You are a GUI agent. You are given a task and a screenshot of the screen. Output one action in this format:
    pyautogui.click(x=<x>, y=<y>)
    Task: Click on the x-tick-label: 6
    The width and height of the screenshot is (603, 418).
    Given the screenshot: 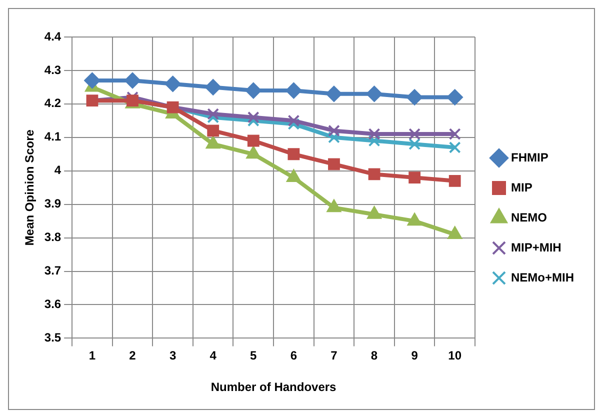 What is the action you would take?
    pyautogui.click(x=294, y=355)
    